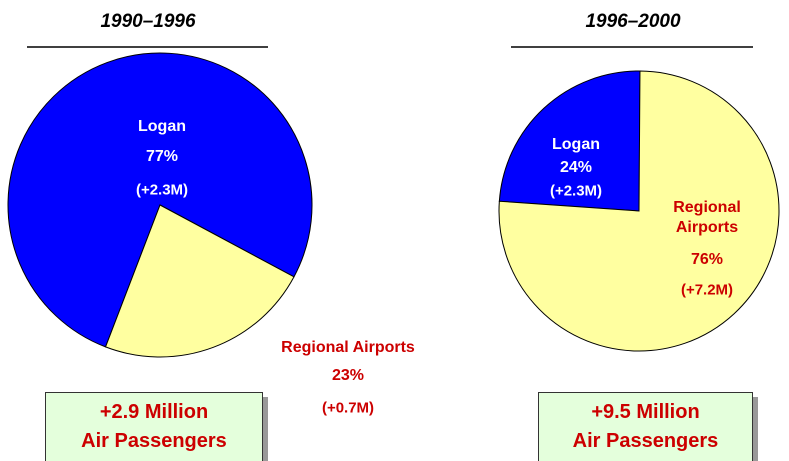 The width and height of the screenshot is (789, 461). What do you see at coordinates (707, 290) in the screenshot?
I see `slice-change: (+7.2M)` at bounding box center [707, 290].